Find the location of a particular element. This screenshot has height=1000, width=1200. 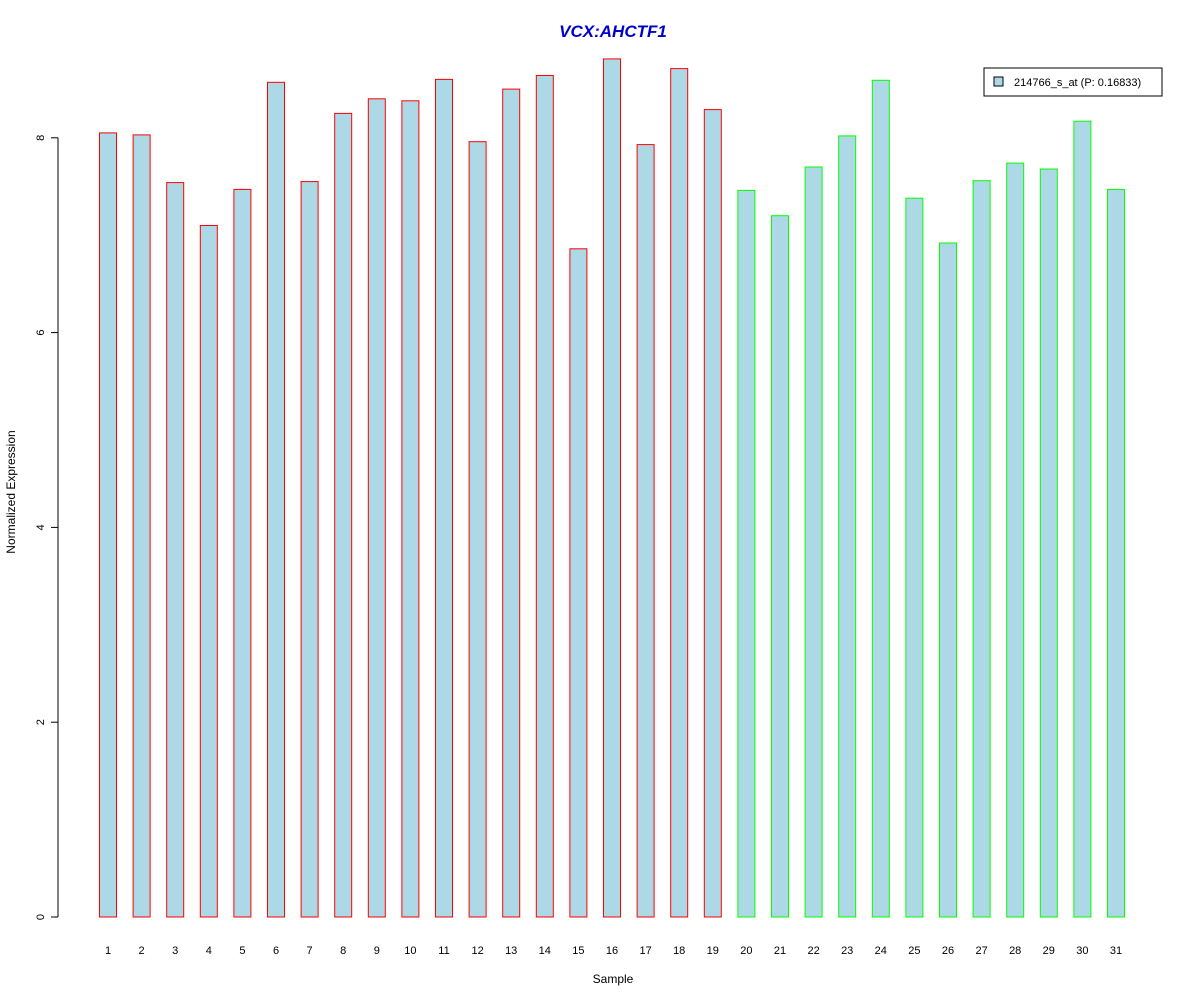

x-tick-label: 16 is located at coordinates (612, 951).